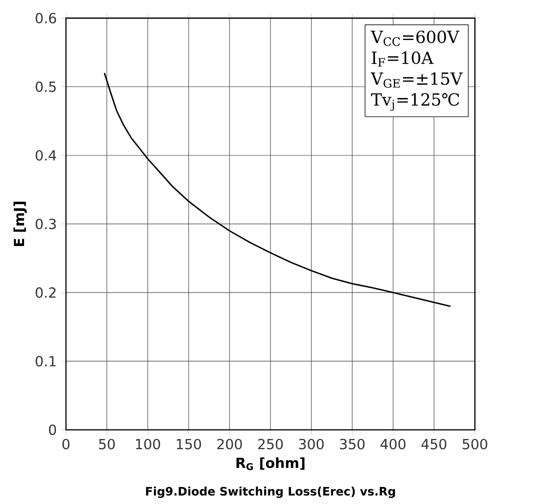  Describe the element at coordinates (46, 224) in the screenshot. I see `y-tick-label: 0.3` at that location.